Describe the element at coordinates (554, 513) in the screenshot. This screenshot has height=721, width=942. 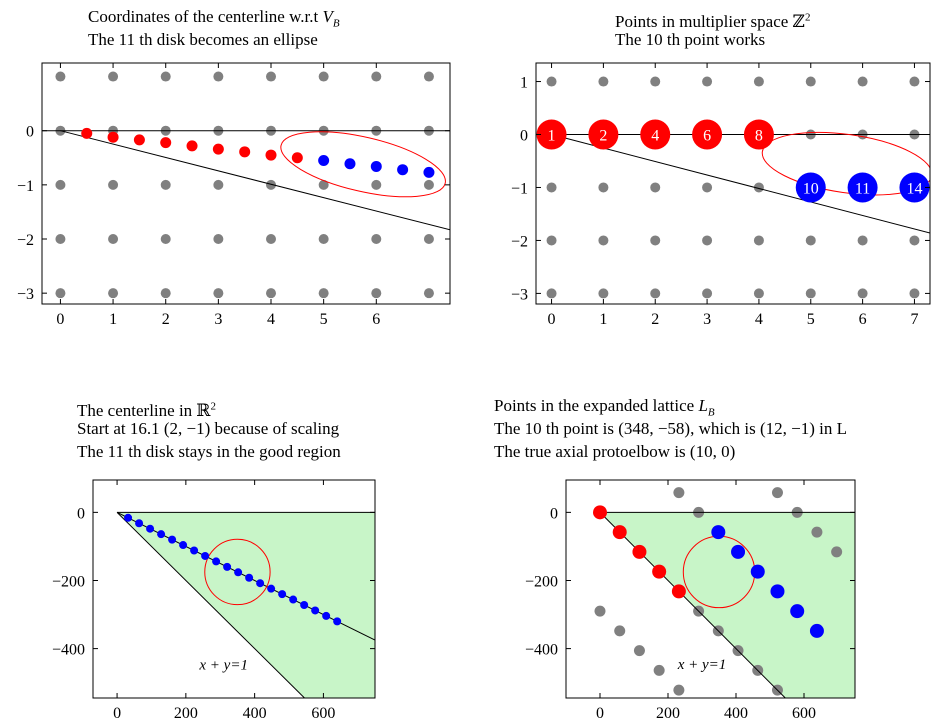
I see `chart4-y-tick-label: 0` at that location.